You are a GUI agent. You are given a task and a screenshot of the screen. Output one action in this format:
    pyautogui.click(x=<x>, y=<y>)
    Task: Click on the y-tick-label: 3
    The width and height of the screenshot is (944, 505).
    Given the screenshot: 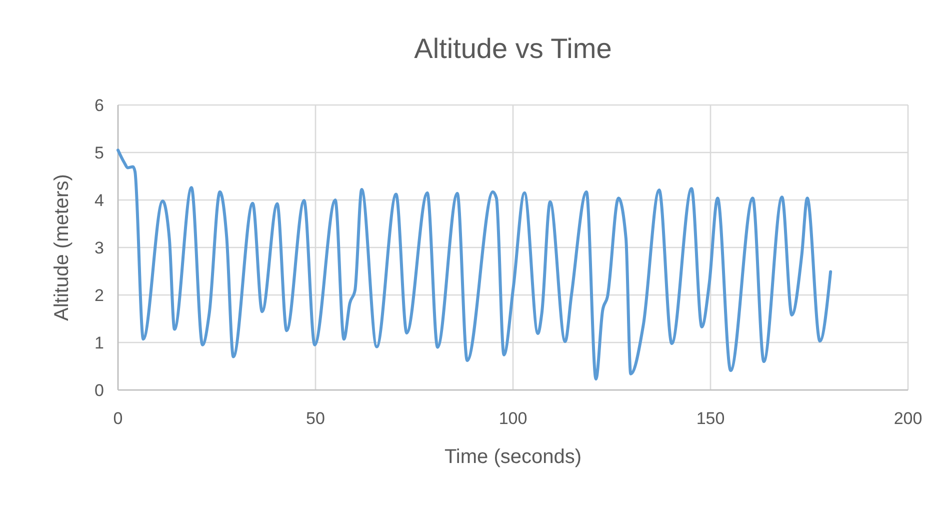 What is the action you would take?
    pyautogui.click(x=99, y=248)
    